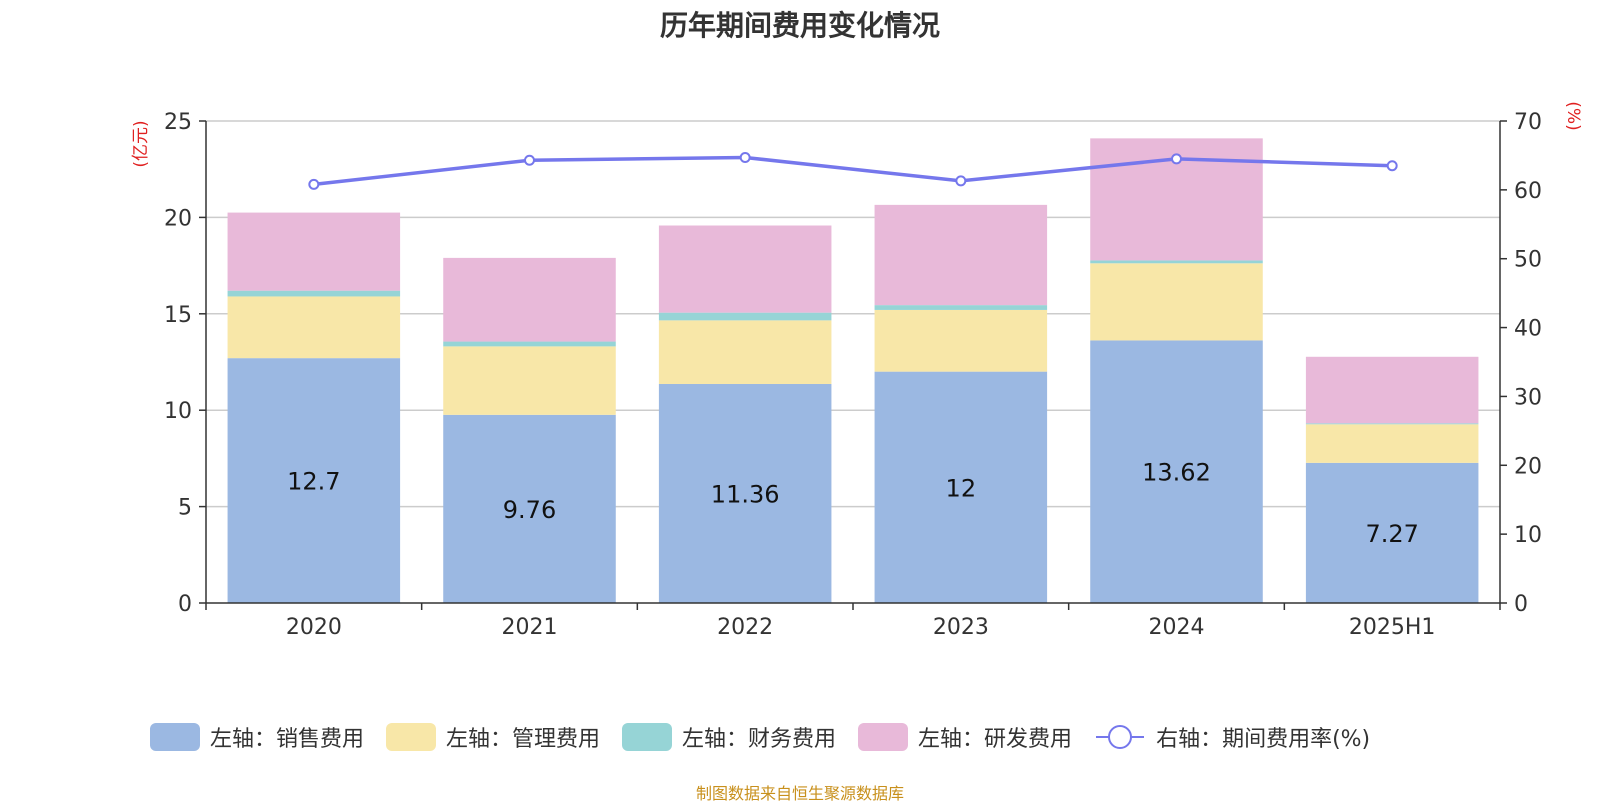 This screenshot has height=804, width=1600. Describe the element at coordinates (287, 739) in the screenshot. I see `legend-label-sales: 左轴：销售费用` at that location.